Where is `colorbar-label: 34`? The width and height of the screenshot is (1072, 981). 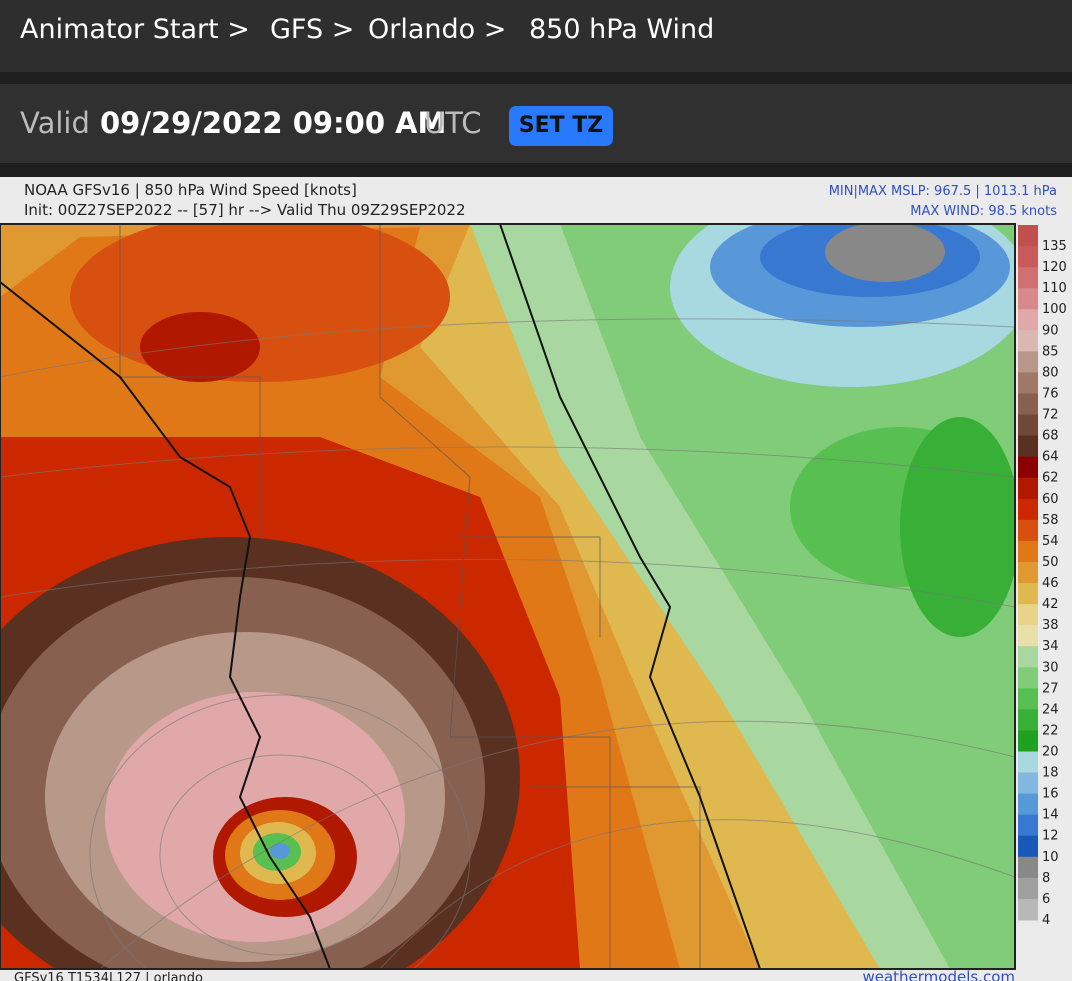
colorbar-label: 34 is located at coordinates (1050, 646).